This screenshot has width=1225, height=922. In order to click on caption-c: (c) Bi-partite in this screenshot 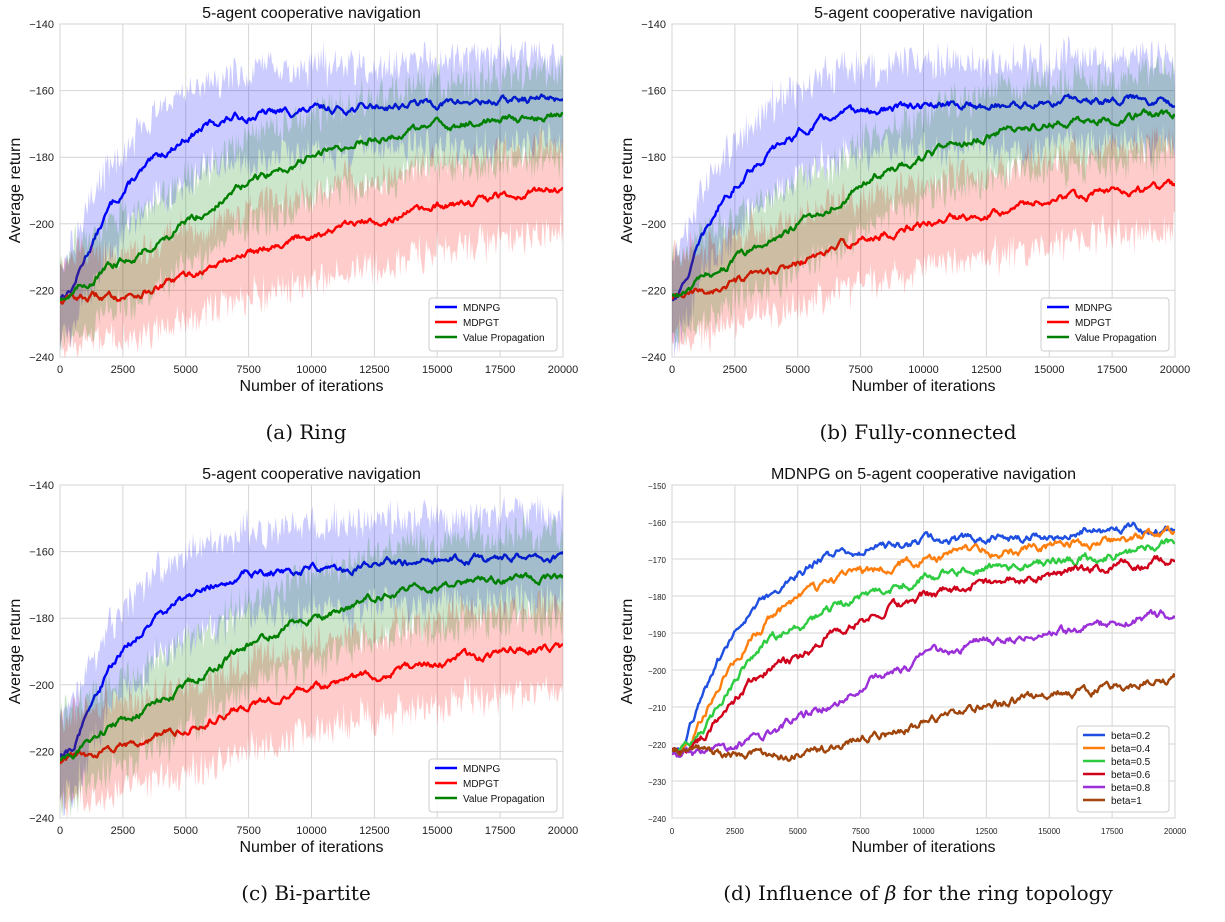, I will do `click(306, 893)`.